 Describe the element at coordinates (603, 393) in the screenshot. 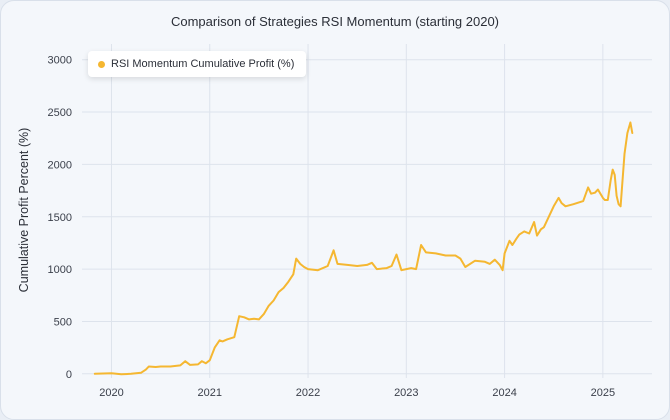

I see `x-tick-label: 2025` at that location.